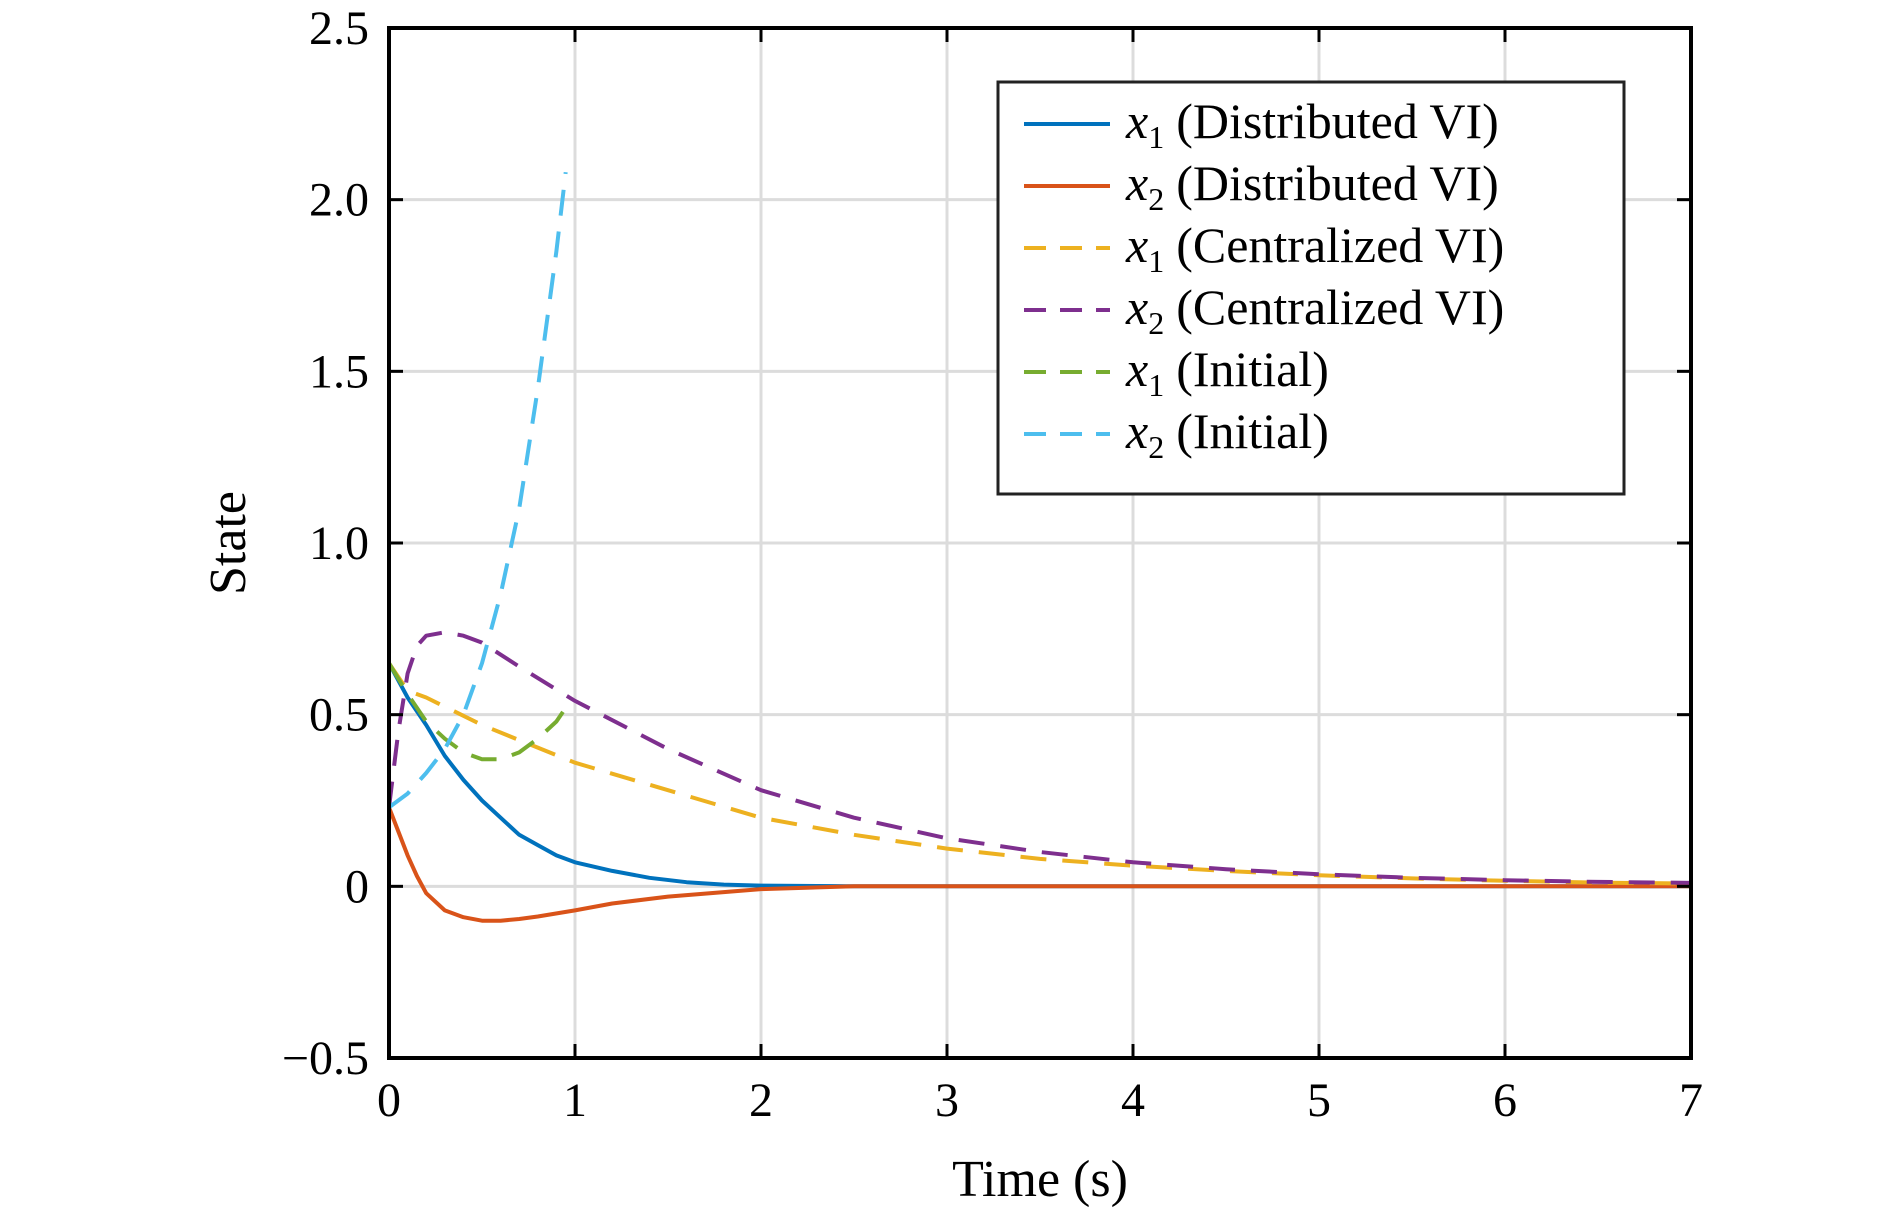 This screenshot has width=1890, height=1216. I want to click on legend-box, so click(1311, 288).